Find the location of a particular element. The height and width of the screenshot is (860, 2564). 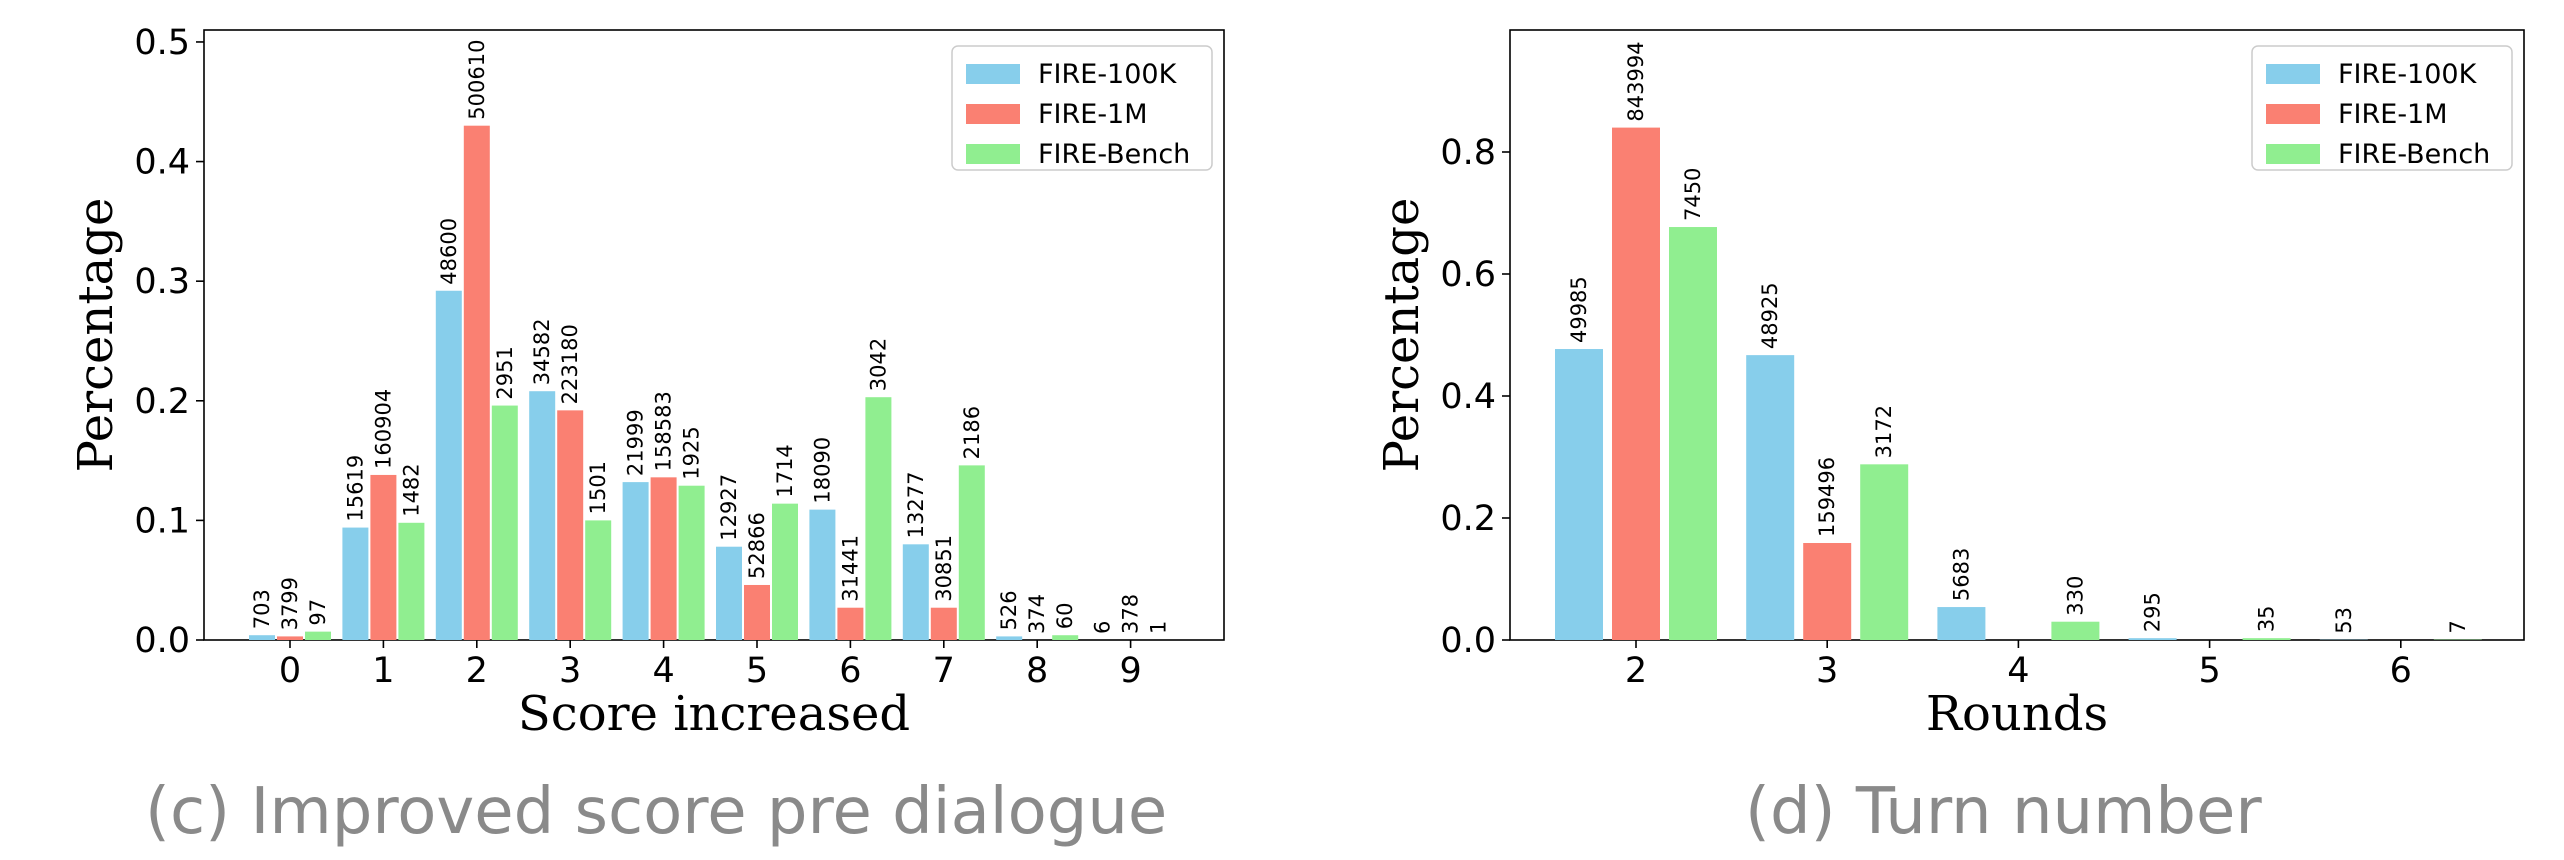

value-label-fire-bench-8: 60 is located at coordinates (1065, 615).